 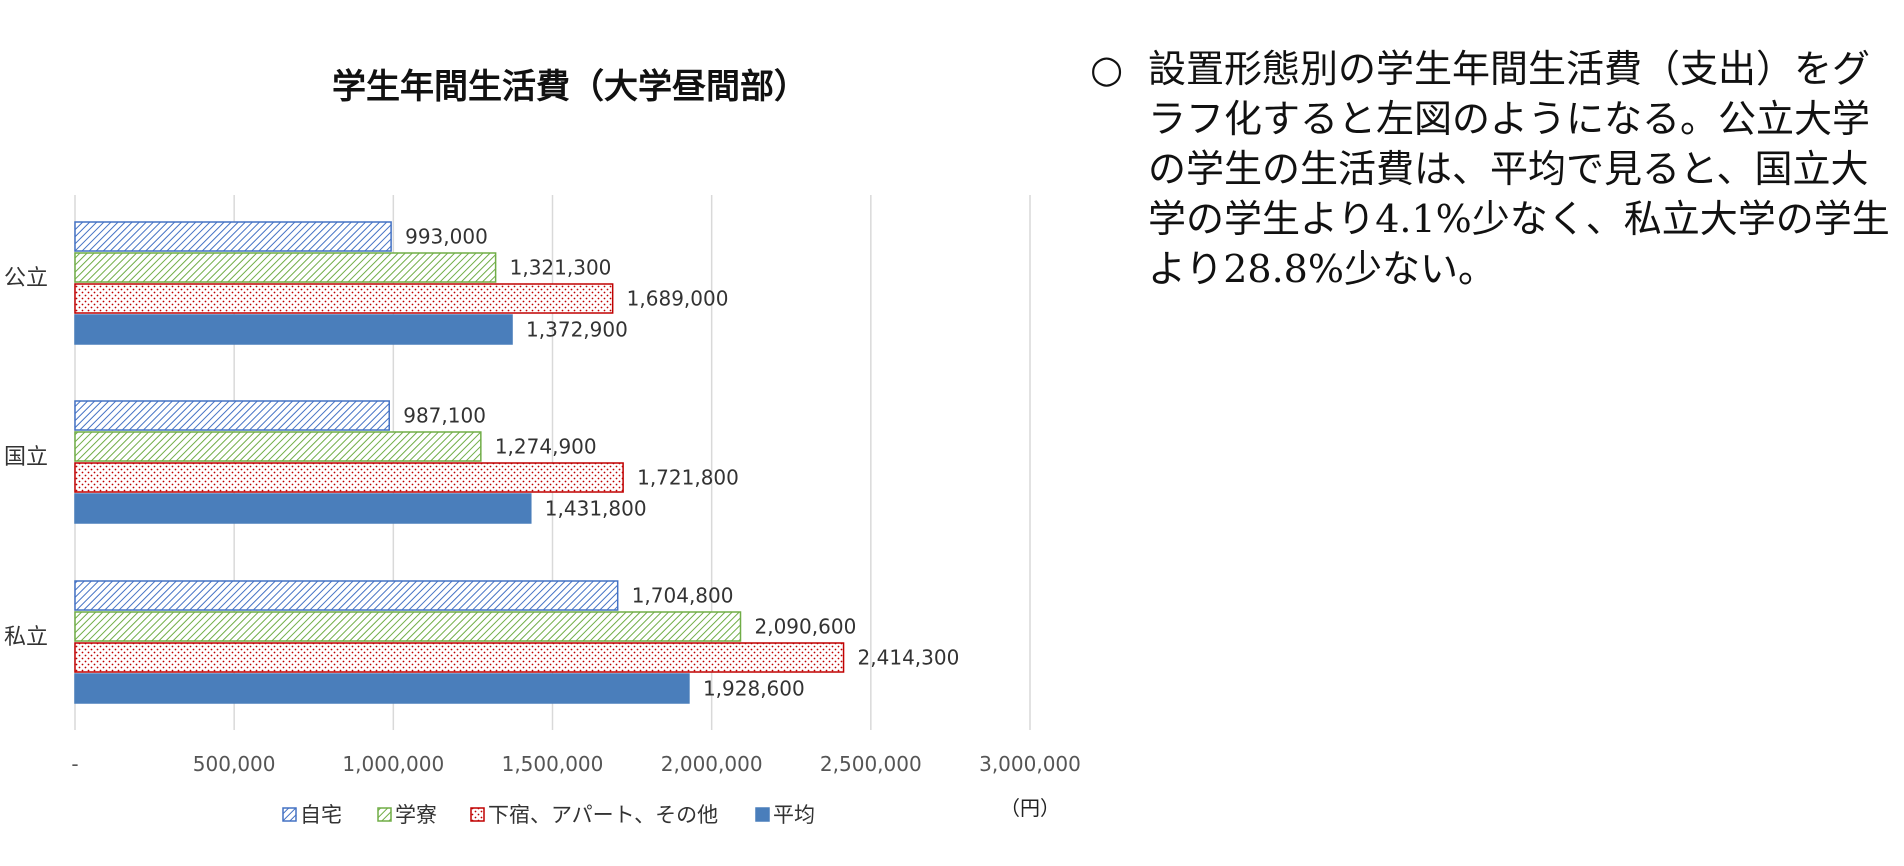 What do you see at coordinates (233, 236) in the screenshot?
I see `bar-公立-自宅` at bounding box center [233, 236].